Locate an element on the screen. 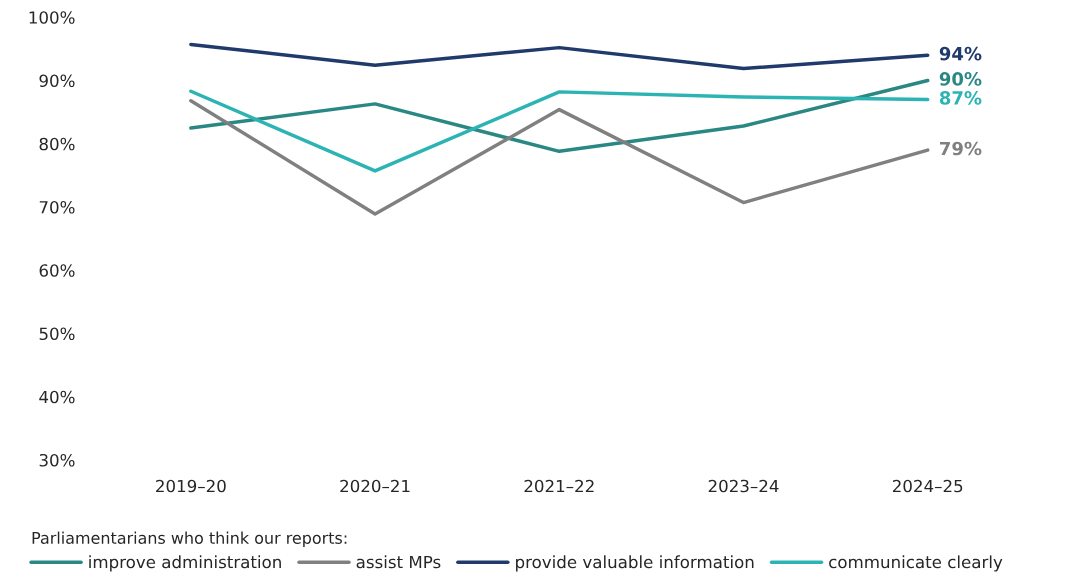  y-tick-label: 100% is located at coordinates (52, 17).